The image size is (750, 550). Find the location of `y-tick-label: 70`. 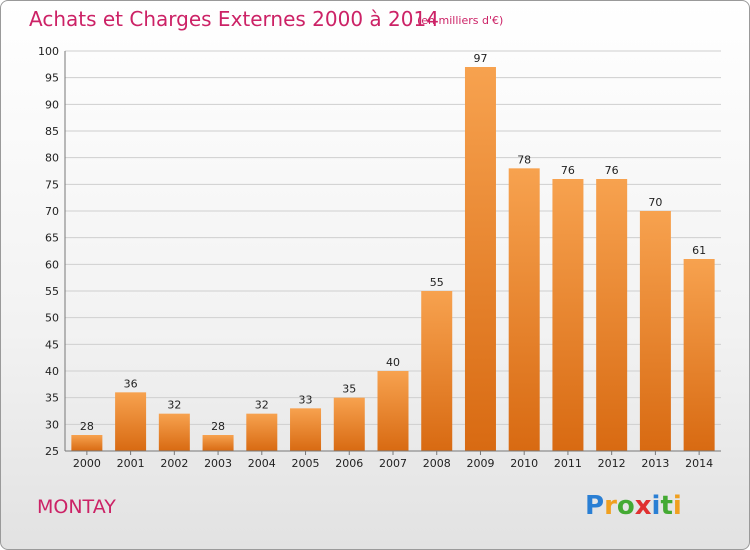

y-tick-label: 70 is located at coordinates (52, 211).